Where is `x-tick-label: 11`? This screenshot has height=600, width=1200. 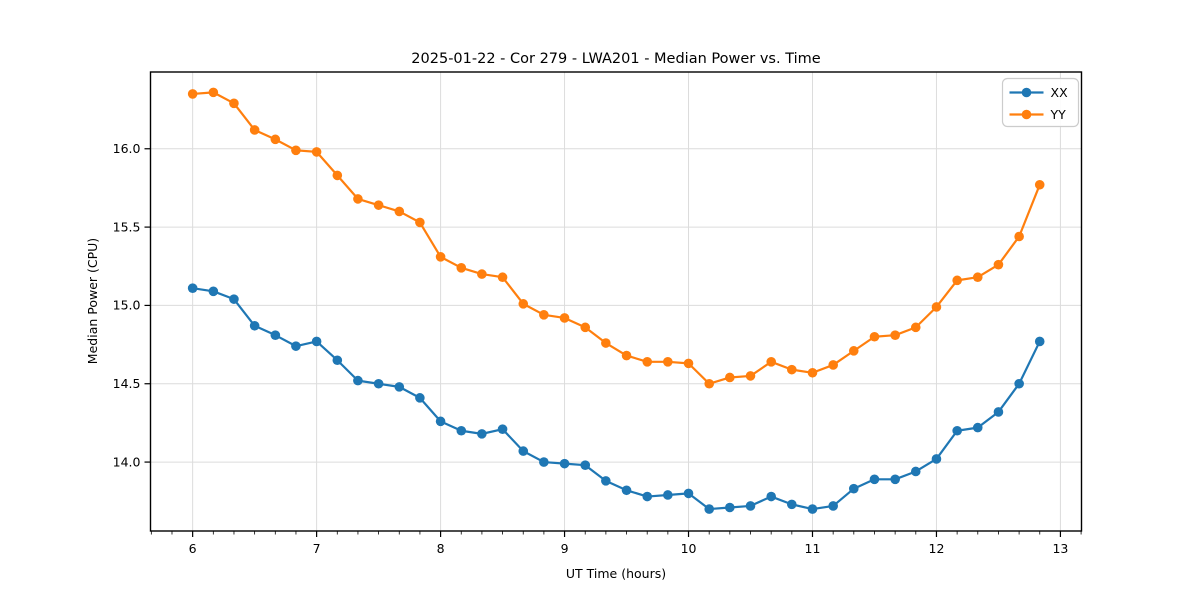
x-tick-label: 11 is located at coordinates (813, 548).